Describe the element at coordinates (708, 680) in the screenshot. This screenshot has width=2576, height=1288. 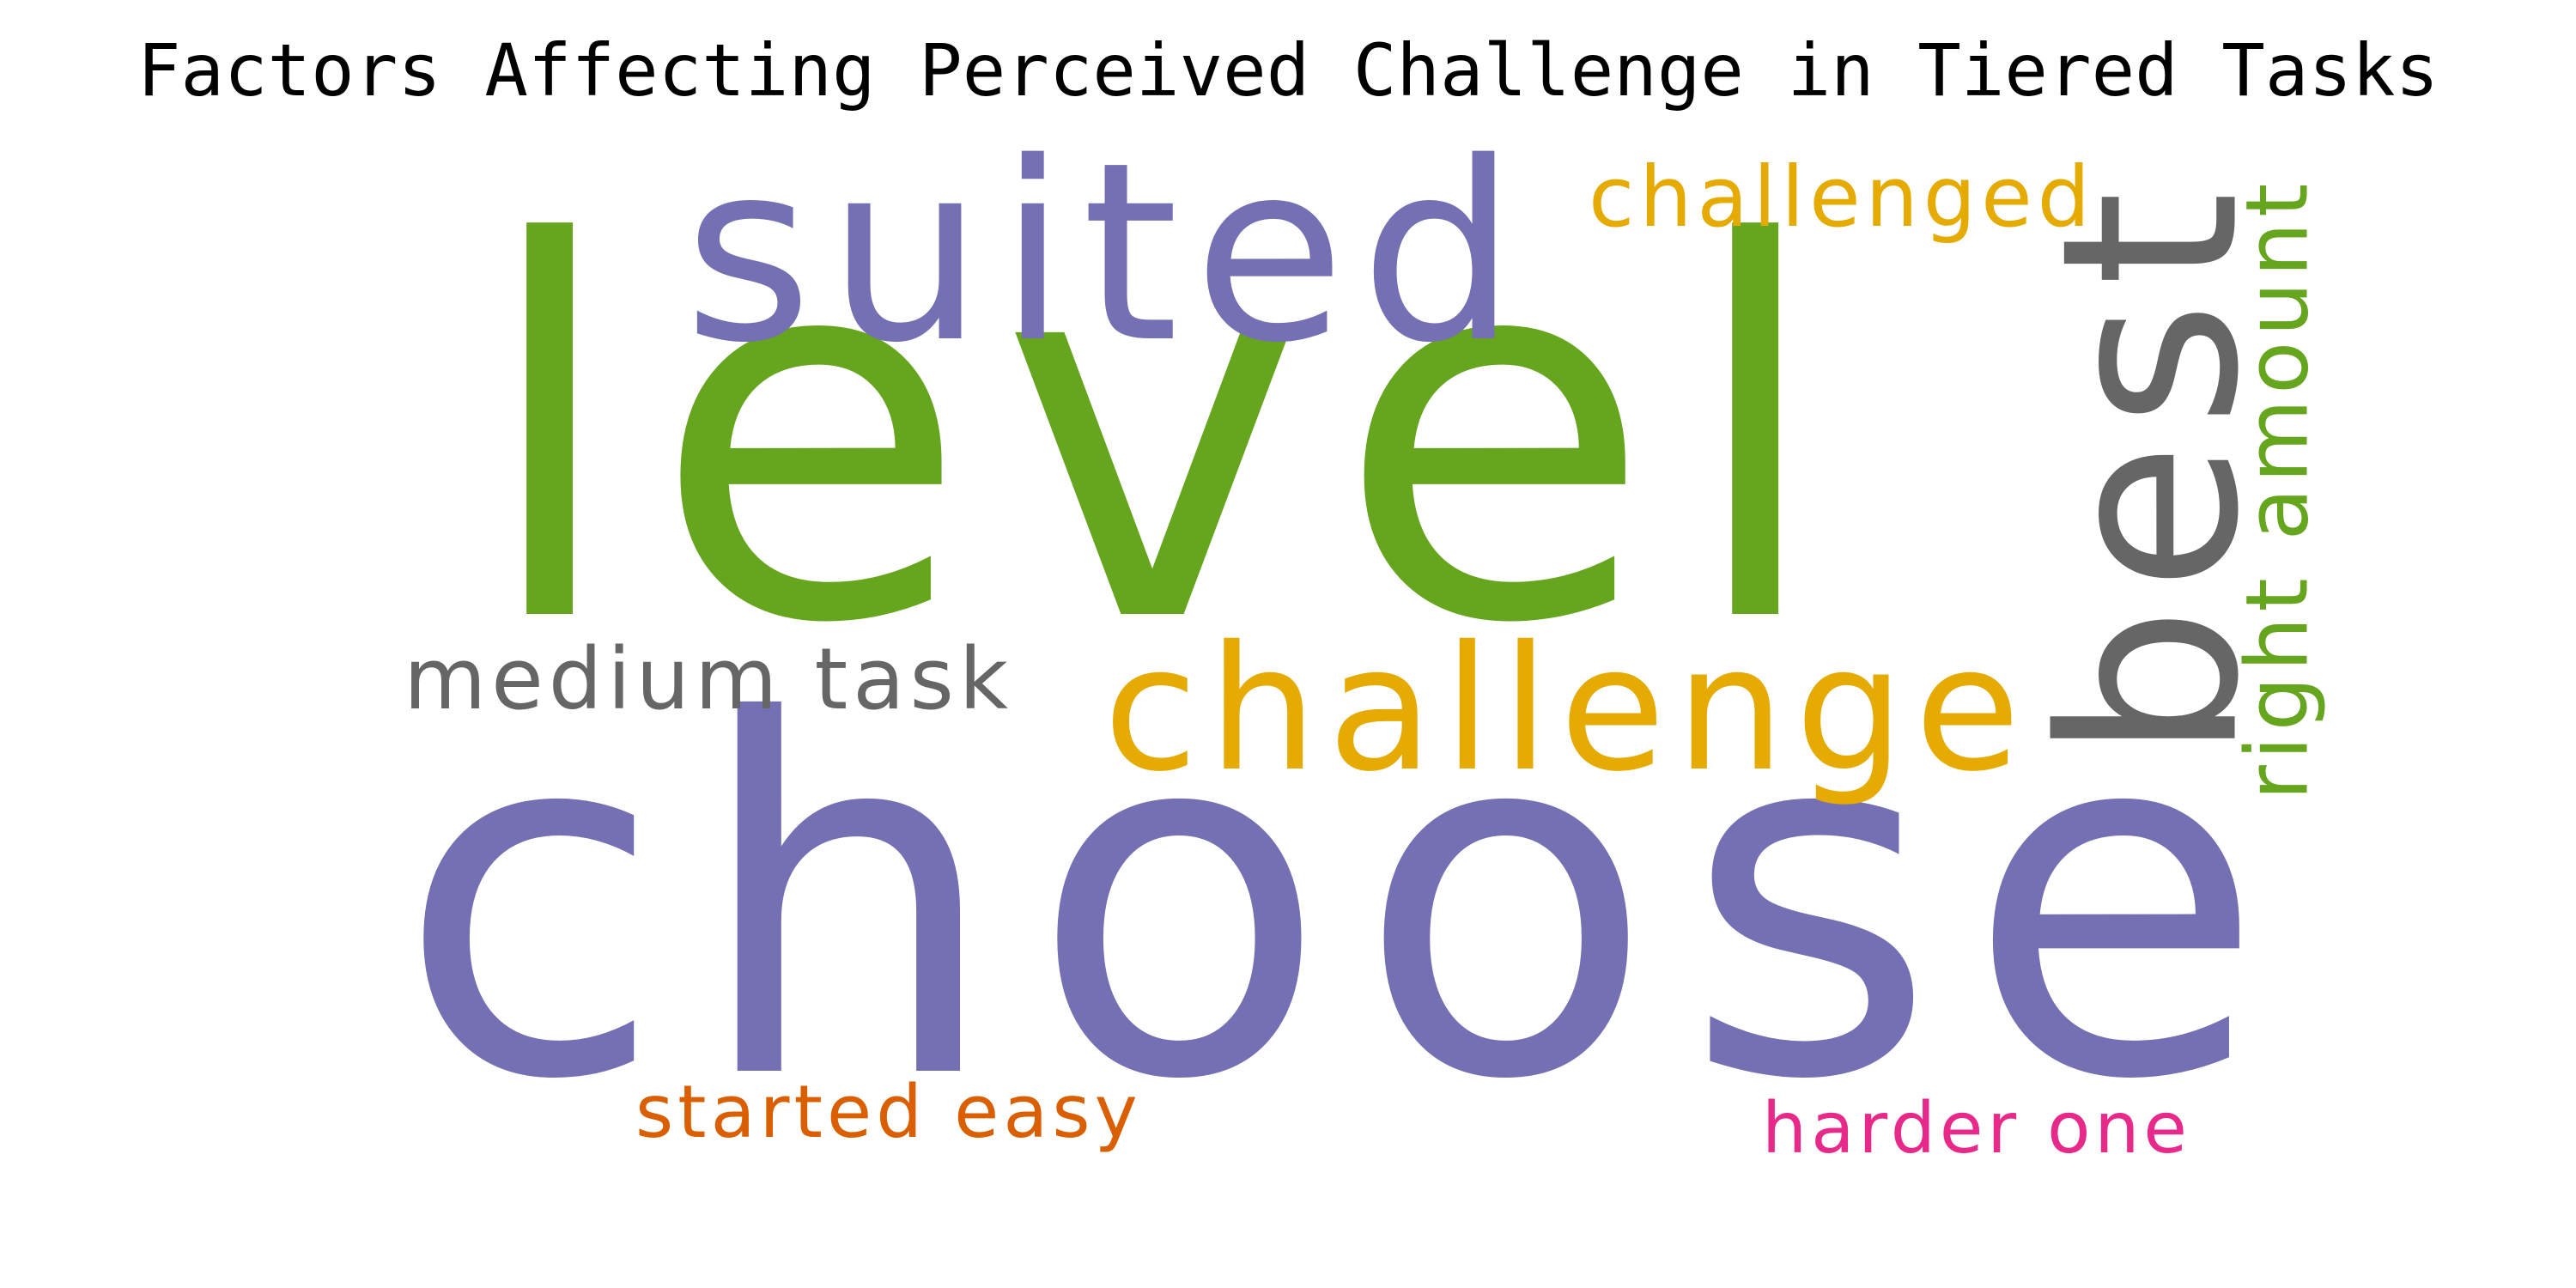
I see `word-medium-task: medium task` at that location.